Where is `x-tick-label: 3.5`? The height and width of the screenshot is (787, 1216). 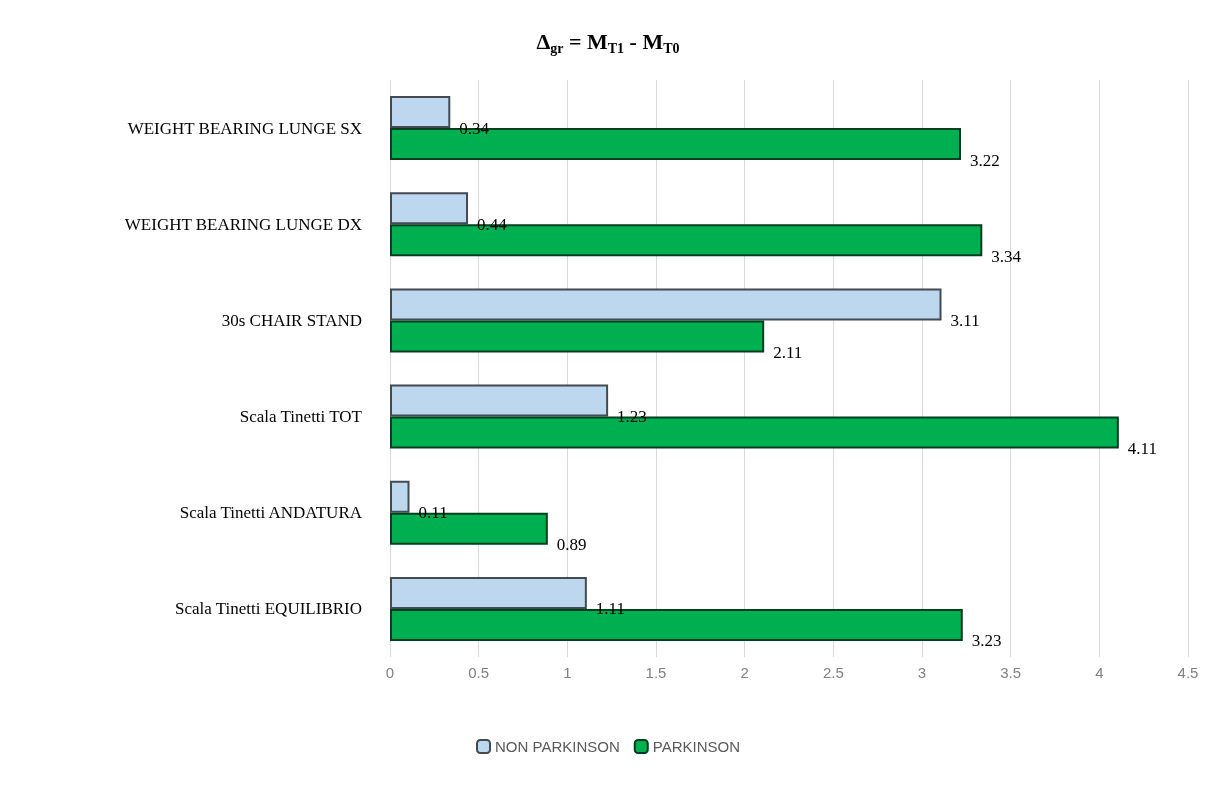
x-tick-label: 3.5 is located at coordinates (1011, 672).